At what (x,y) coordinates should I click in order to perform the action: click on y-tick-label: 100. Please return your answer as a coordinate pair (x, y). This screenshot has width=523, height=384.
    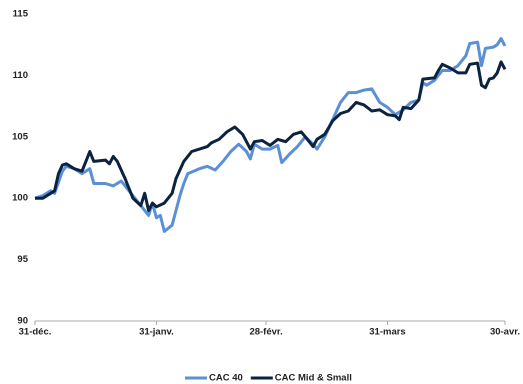
    Looking at the image, I should click on (20, 198).